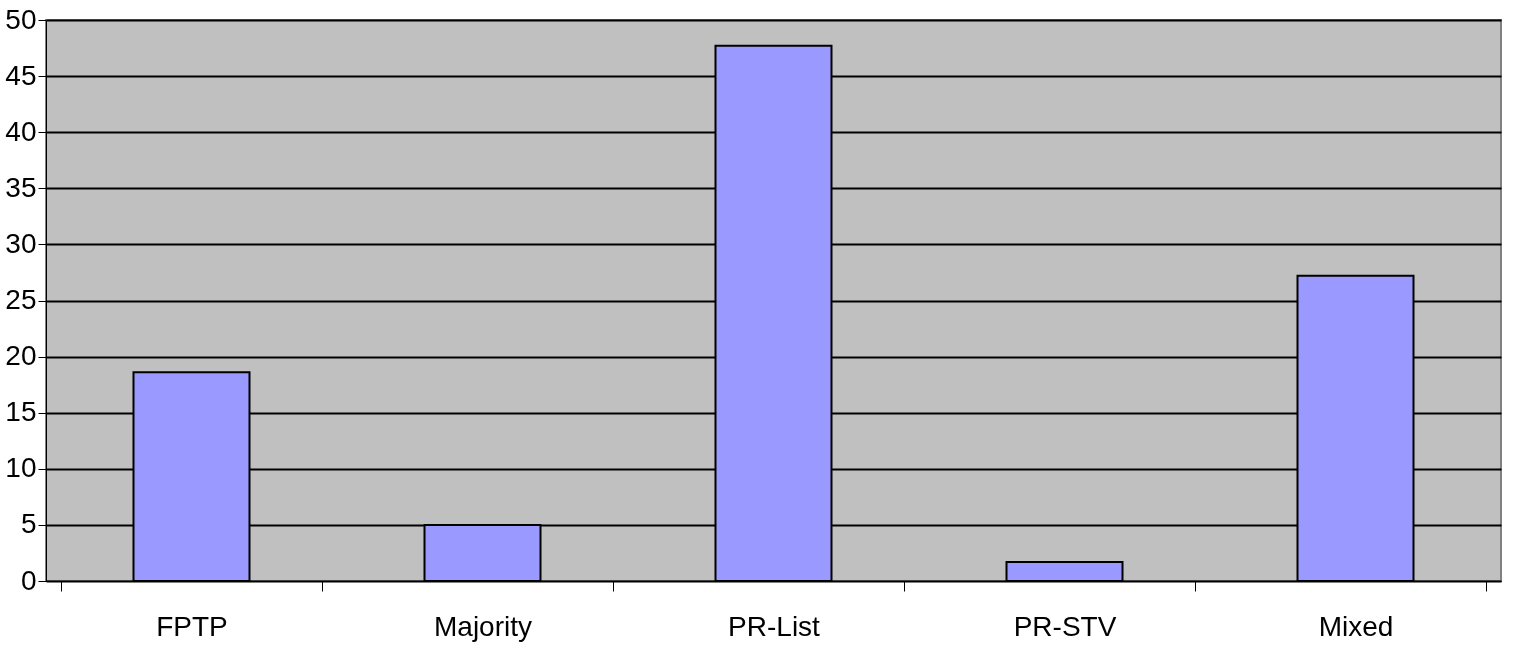 This screenshot has width=1522, height=660. Describe the element at coordinates (21, 19) in the screenshot. I see `y-tick-label: 50` at that location.